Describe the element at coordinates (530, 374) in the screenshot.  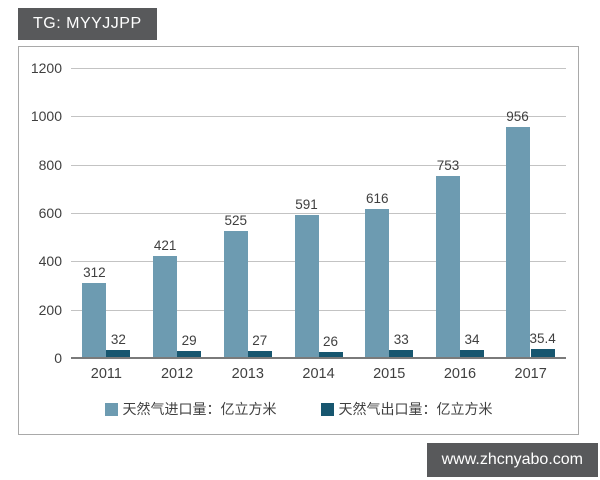
I see `x-label-2017: 2017` at that location.